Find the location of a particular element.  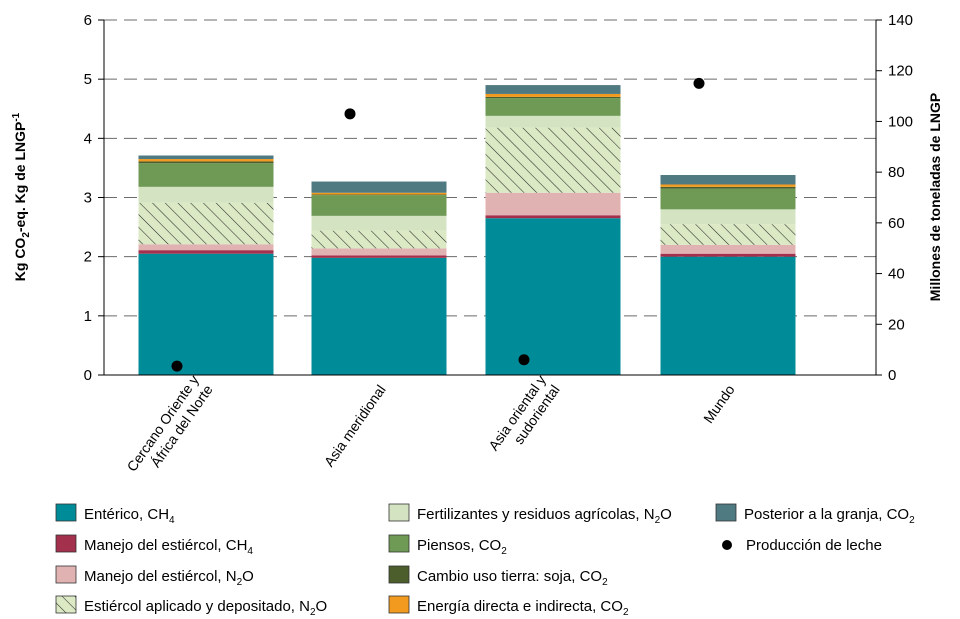

legend-label: Posterior a la granja, CO2 is located at coordinates (829, 516).